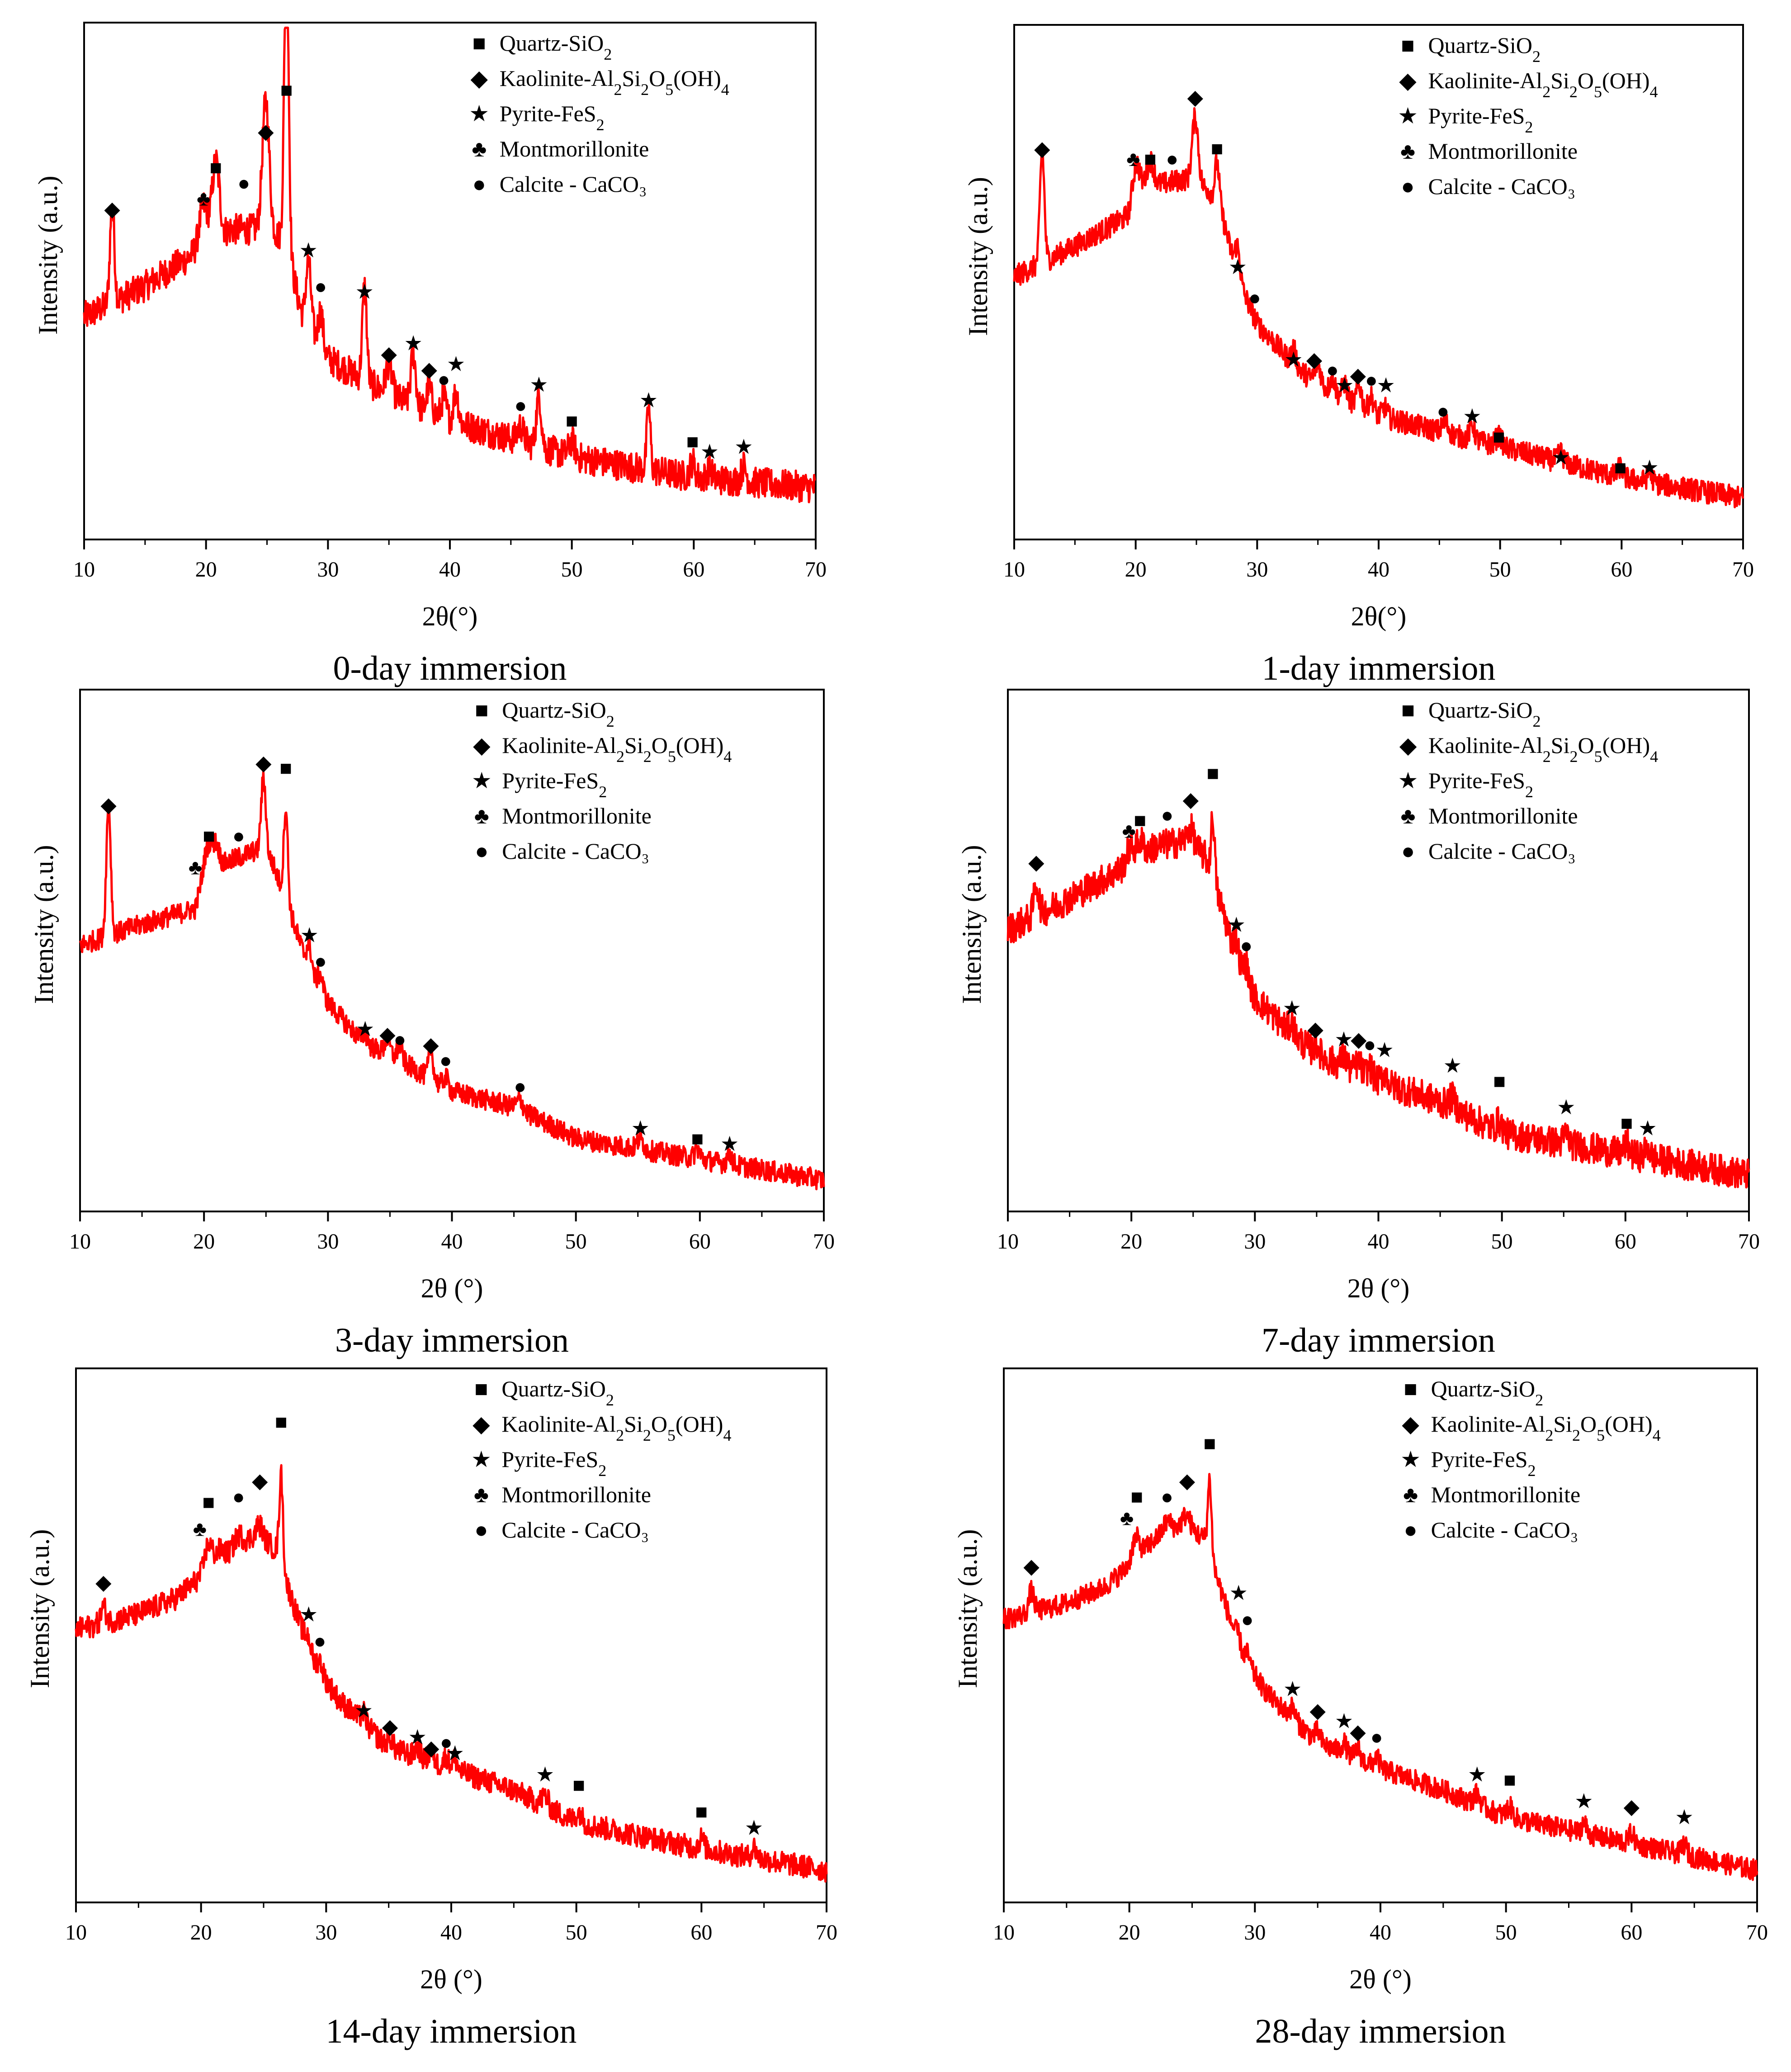 This screenshot has height=2072, width=1791. I want to click on x-tick-label: 70, so click(1743, 570).